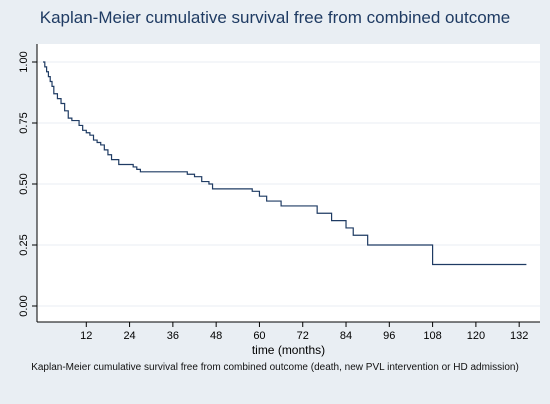 Image resolution: width=550 pixels, height=404 pixels. Describe the element at coordinates (346, 336) in the screenshot. I see `x-tick-label: 84` at that location.